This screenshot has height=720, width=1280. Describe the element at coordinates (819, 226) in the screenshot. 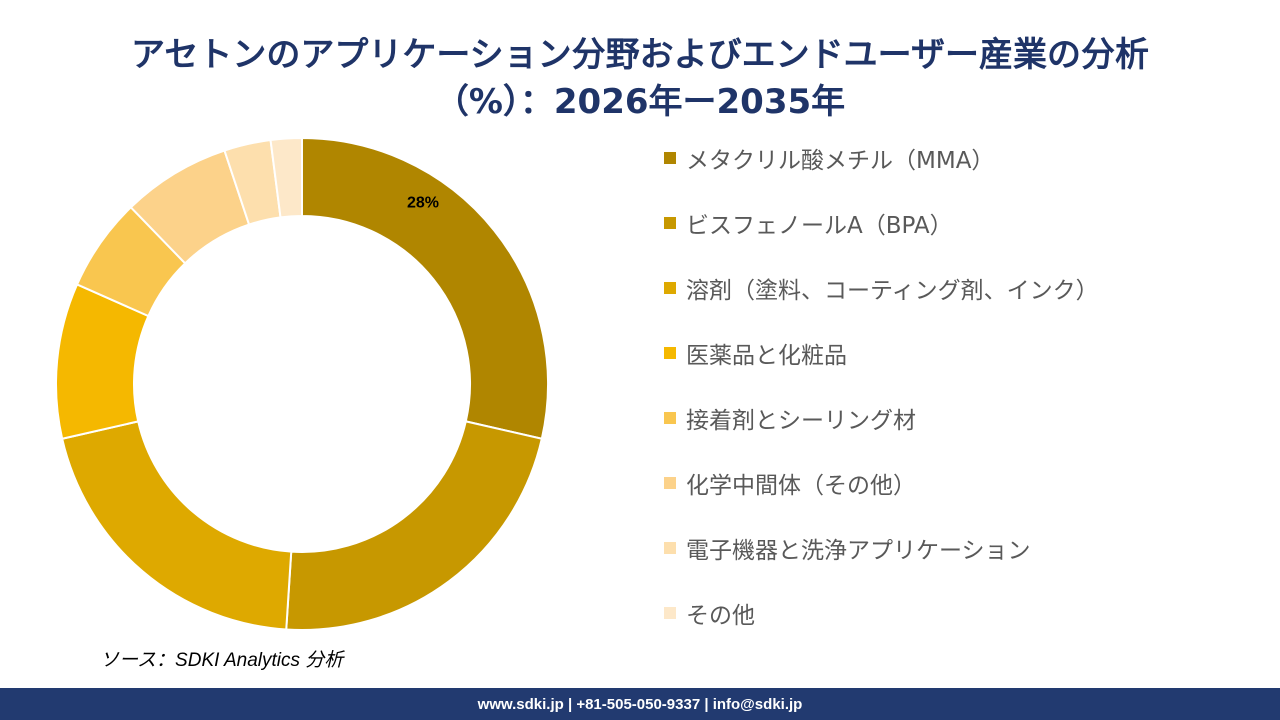

I see `legend-label: ビスフェノールA（BPA）` at that location.